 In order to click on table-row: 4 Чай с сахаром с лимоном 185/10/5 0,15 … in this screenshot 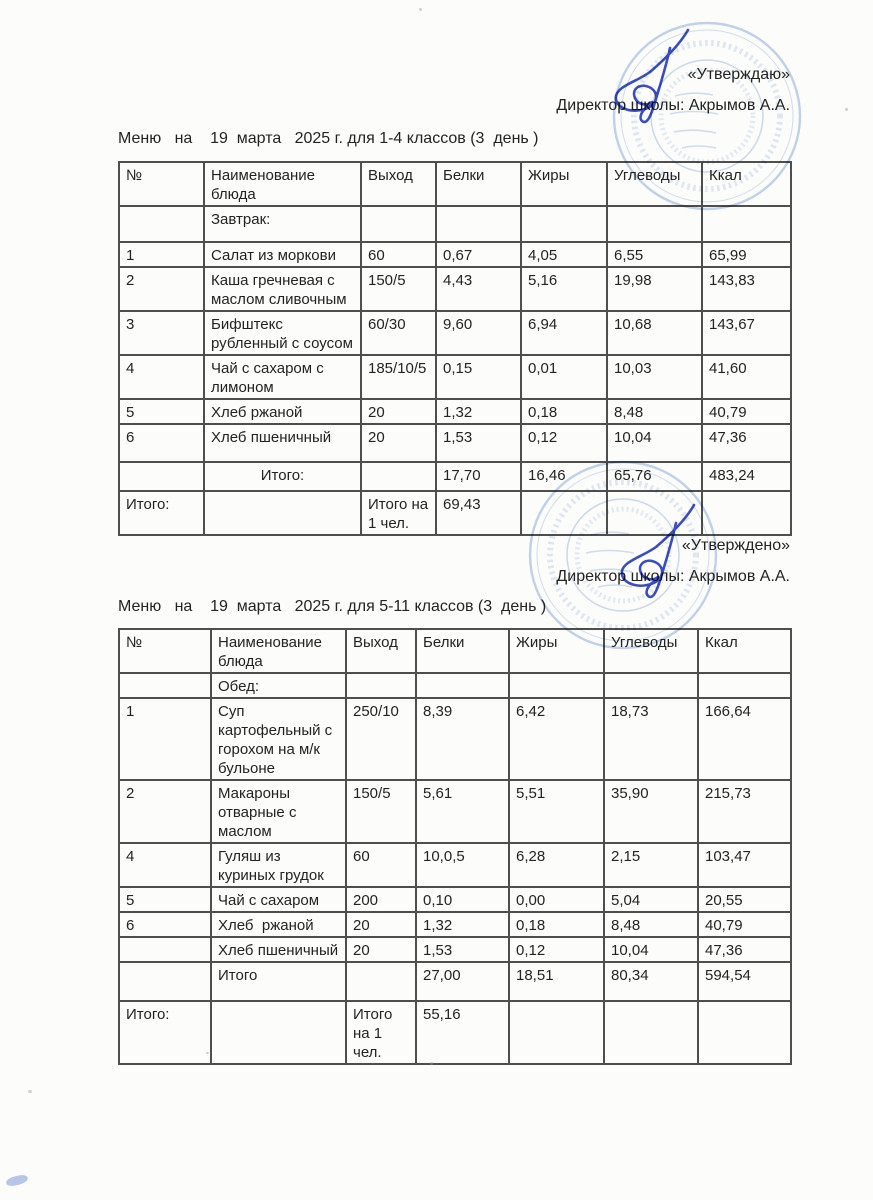, I will do `click(455, 377)`.